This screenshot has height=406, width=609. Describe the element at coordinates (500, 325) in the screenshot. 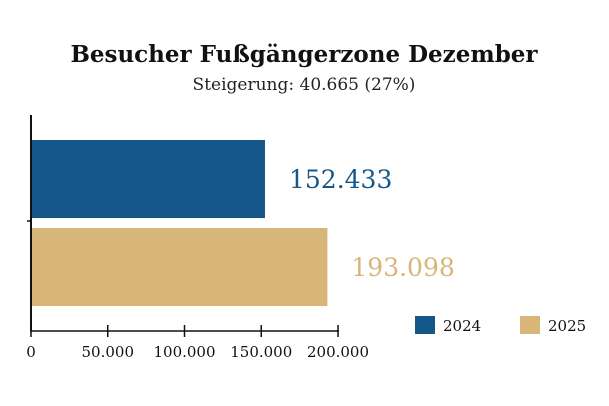

I see `legend: 2024 2025` at that location.